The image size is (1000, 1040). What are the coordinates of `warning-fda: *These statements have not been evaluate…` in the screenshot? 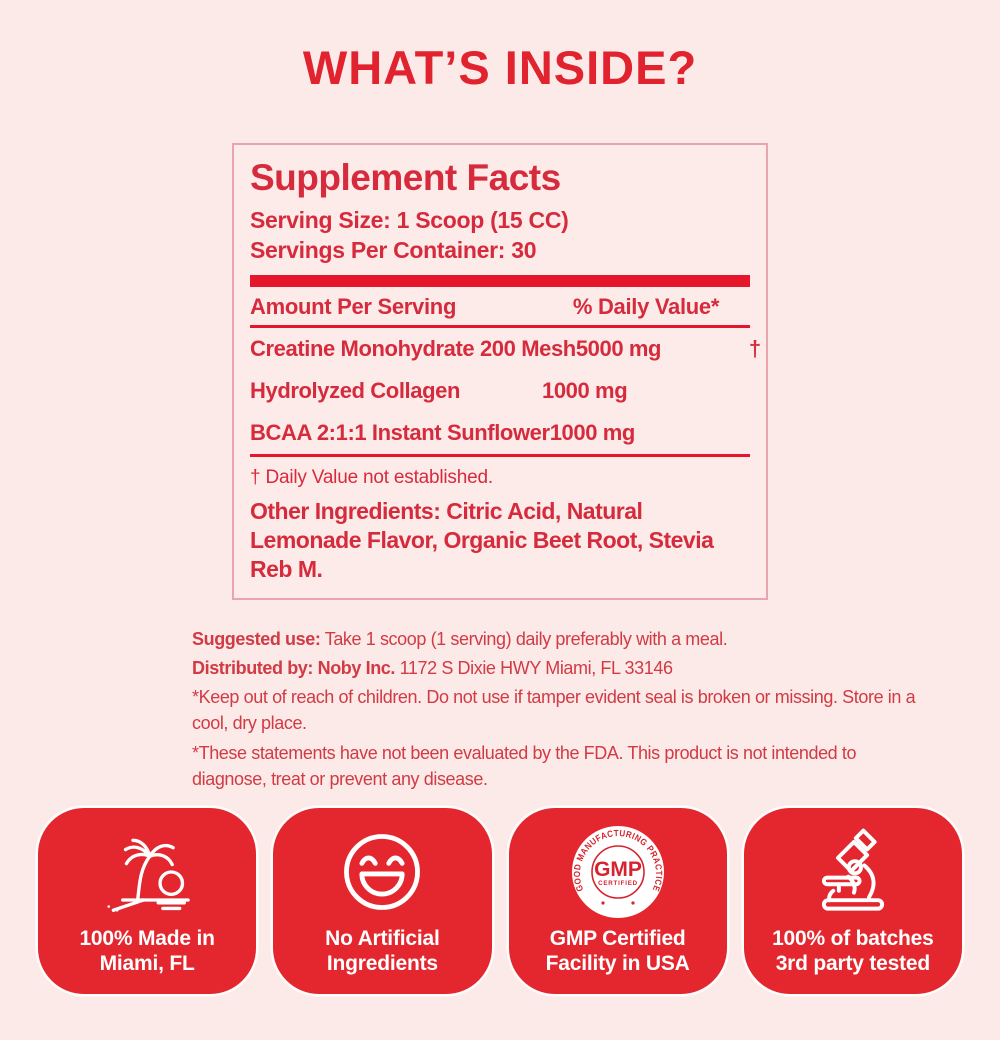 It's located at (524, 765).